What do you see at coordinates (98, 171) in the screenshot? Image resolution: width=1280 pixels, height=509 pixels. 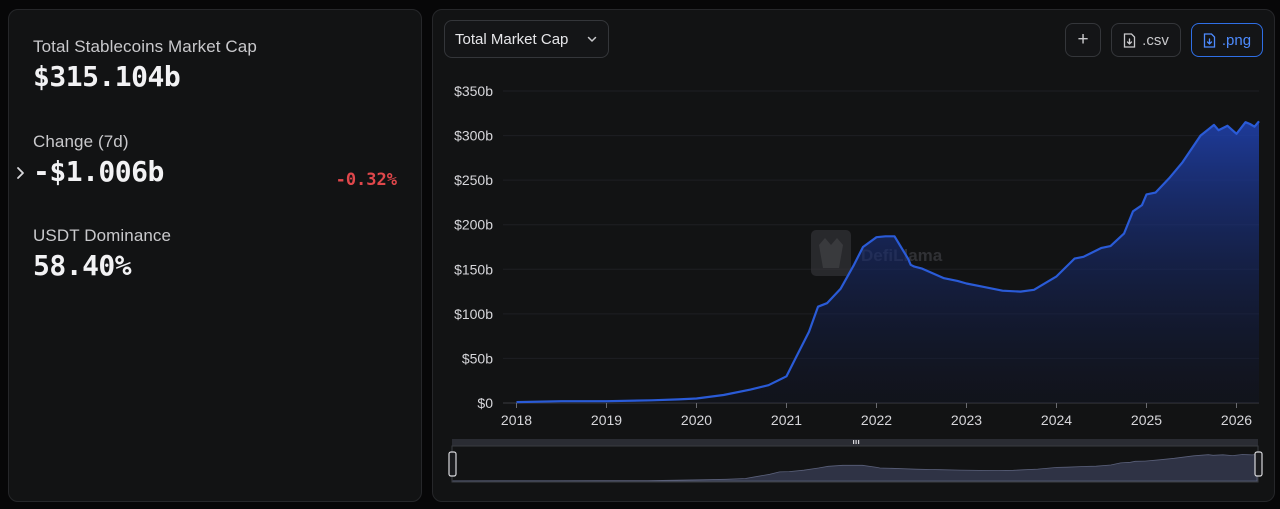 I see `change-value: -$1.006b` at bounding box center [98, 171].